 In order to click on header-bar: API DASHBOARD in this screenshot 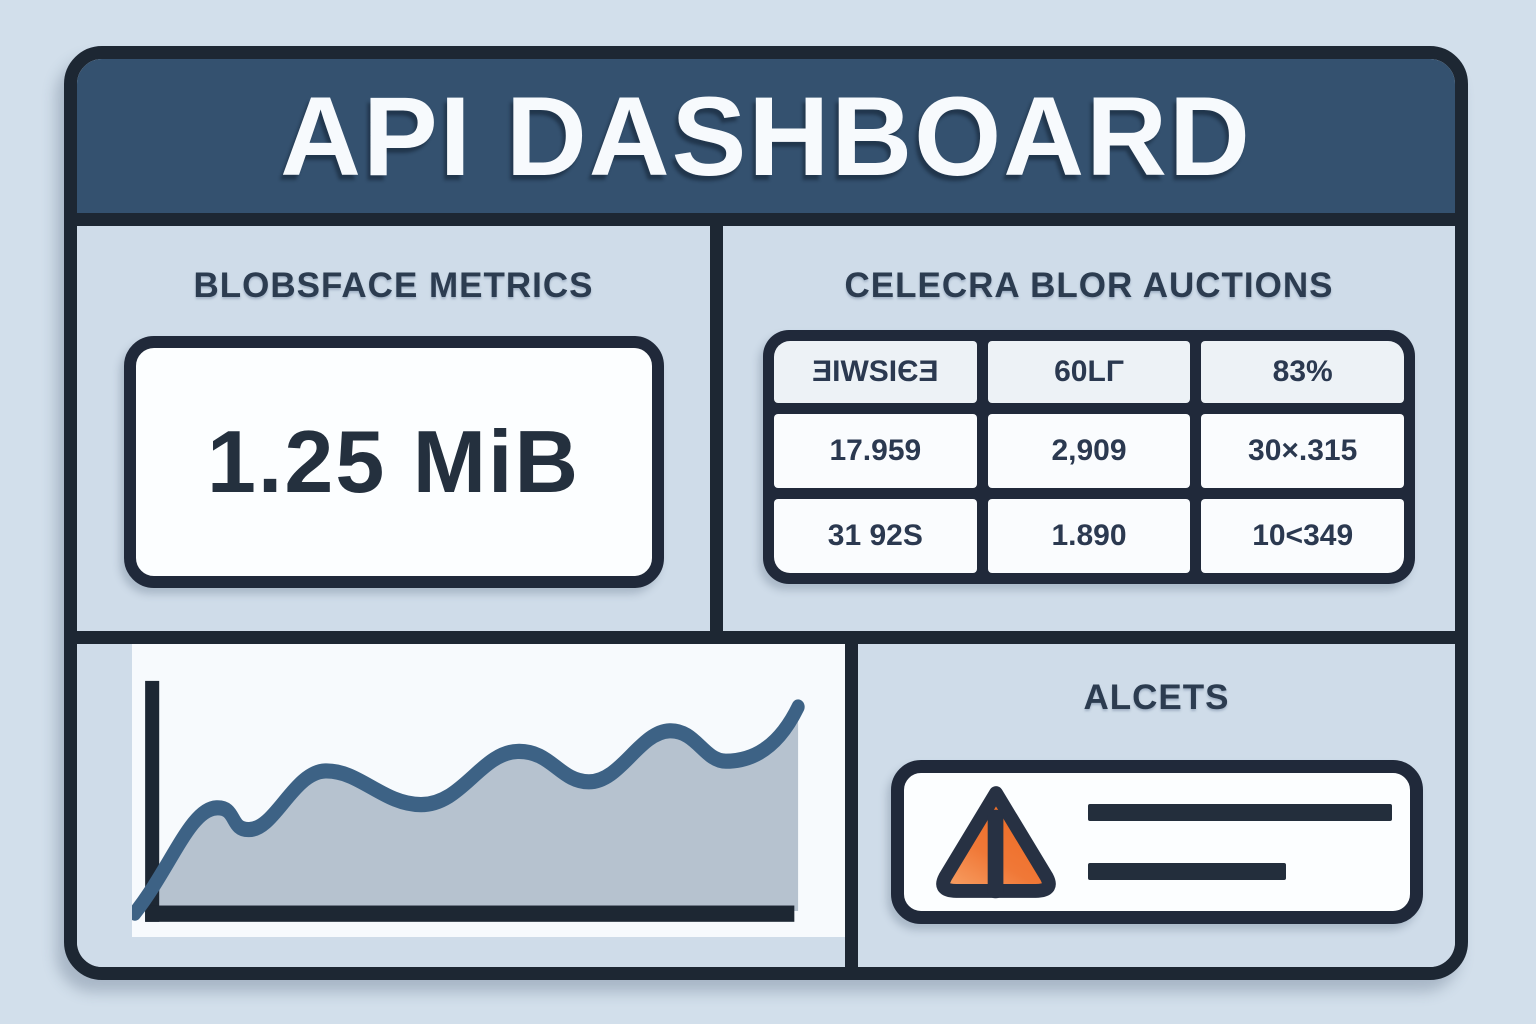, I will do `click(766, 142)`.